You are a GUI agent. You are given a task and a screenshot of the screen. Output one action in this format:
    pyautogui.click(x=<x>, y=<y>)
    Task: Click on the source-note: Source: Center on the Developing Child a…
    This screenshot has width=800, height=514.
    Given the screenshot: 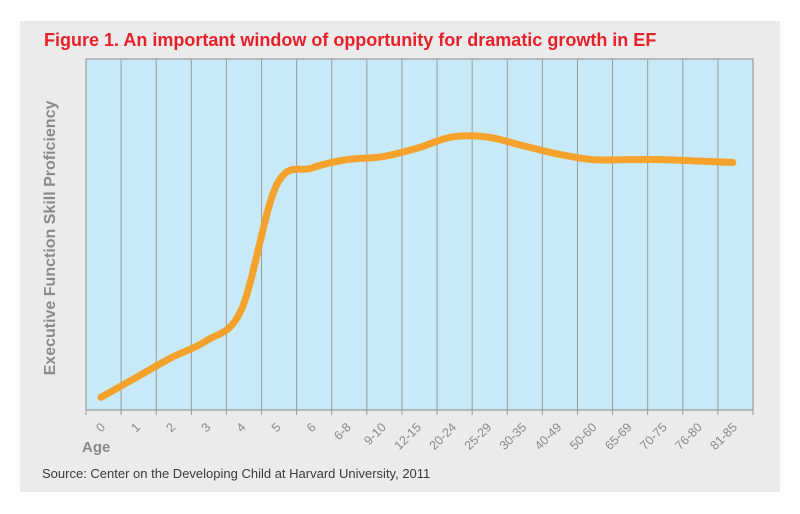 What is the action you would take?
    pyautogui.click(x=236, y=473)
    